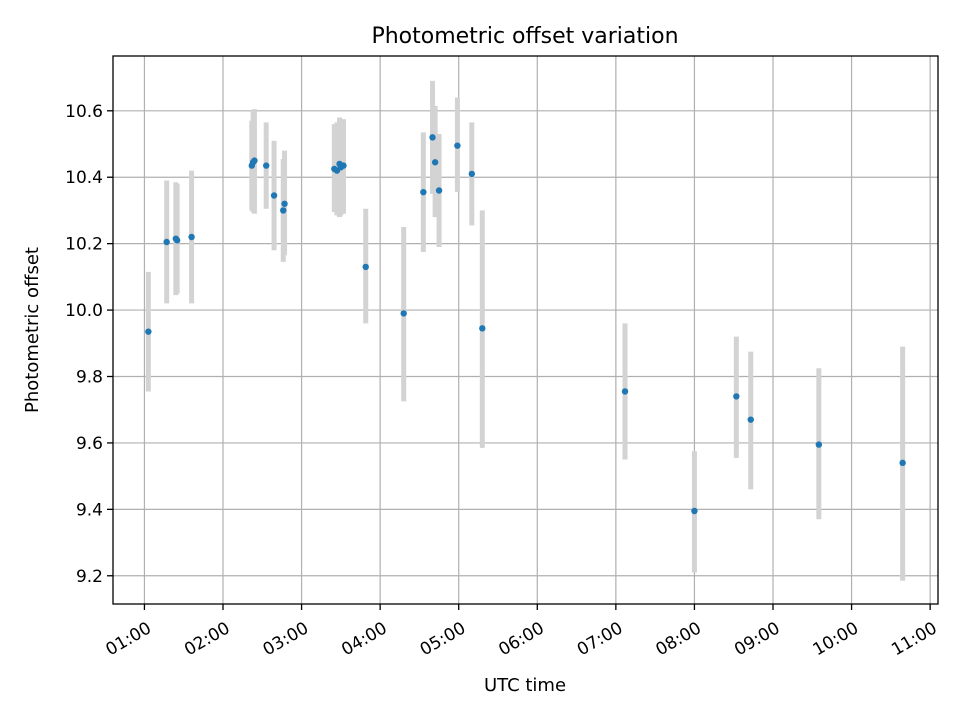 The height and width of the screenshot is (720, 960). What do you see at coordinates (364, 639) in the screenshot?
I see `x-tick-label: 04:00` at bounding box center [364, 639].